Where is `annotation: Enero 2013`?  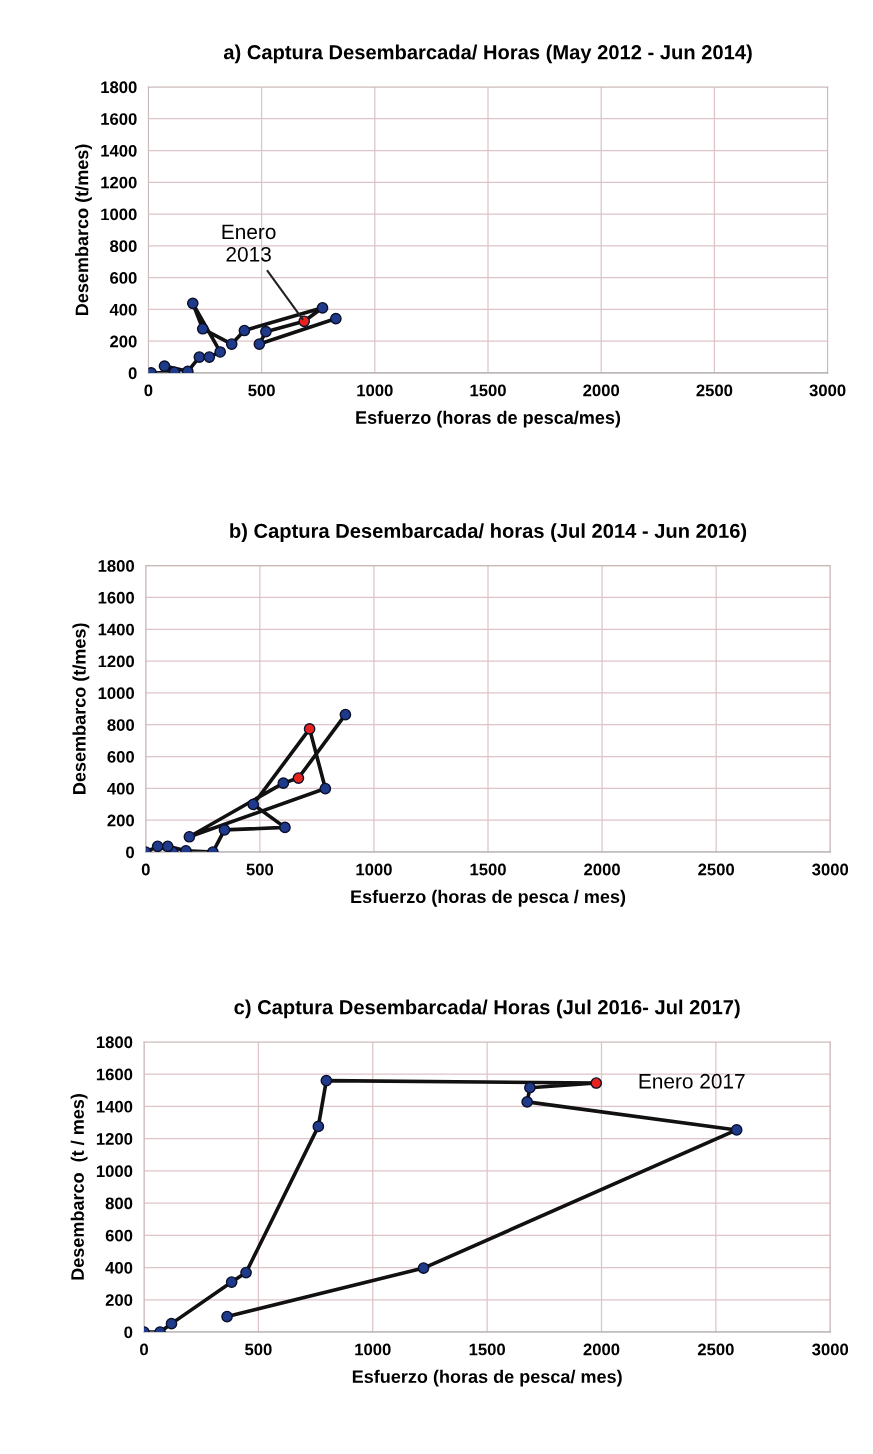 annotation: Enero 2013 is located at coordinates (249, 243).